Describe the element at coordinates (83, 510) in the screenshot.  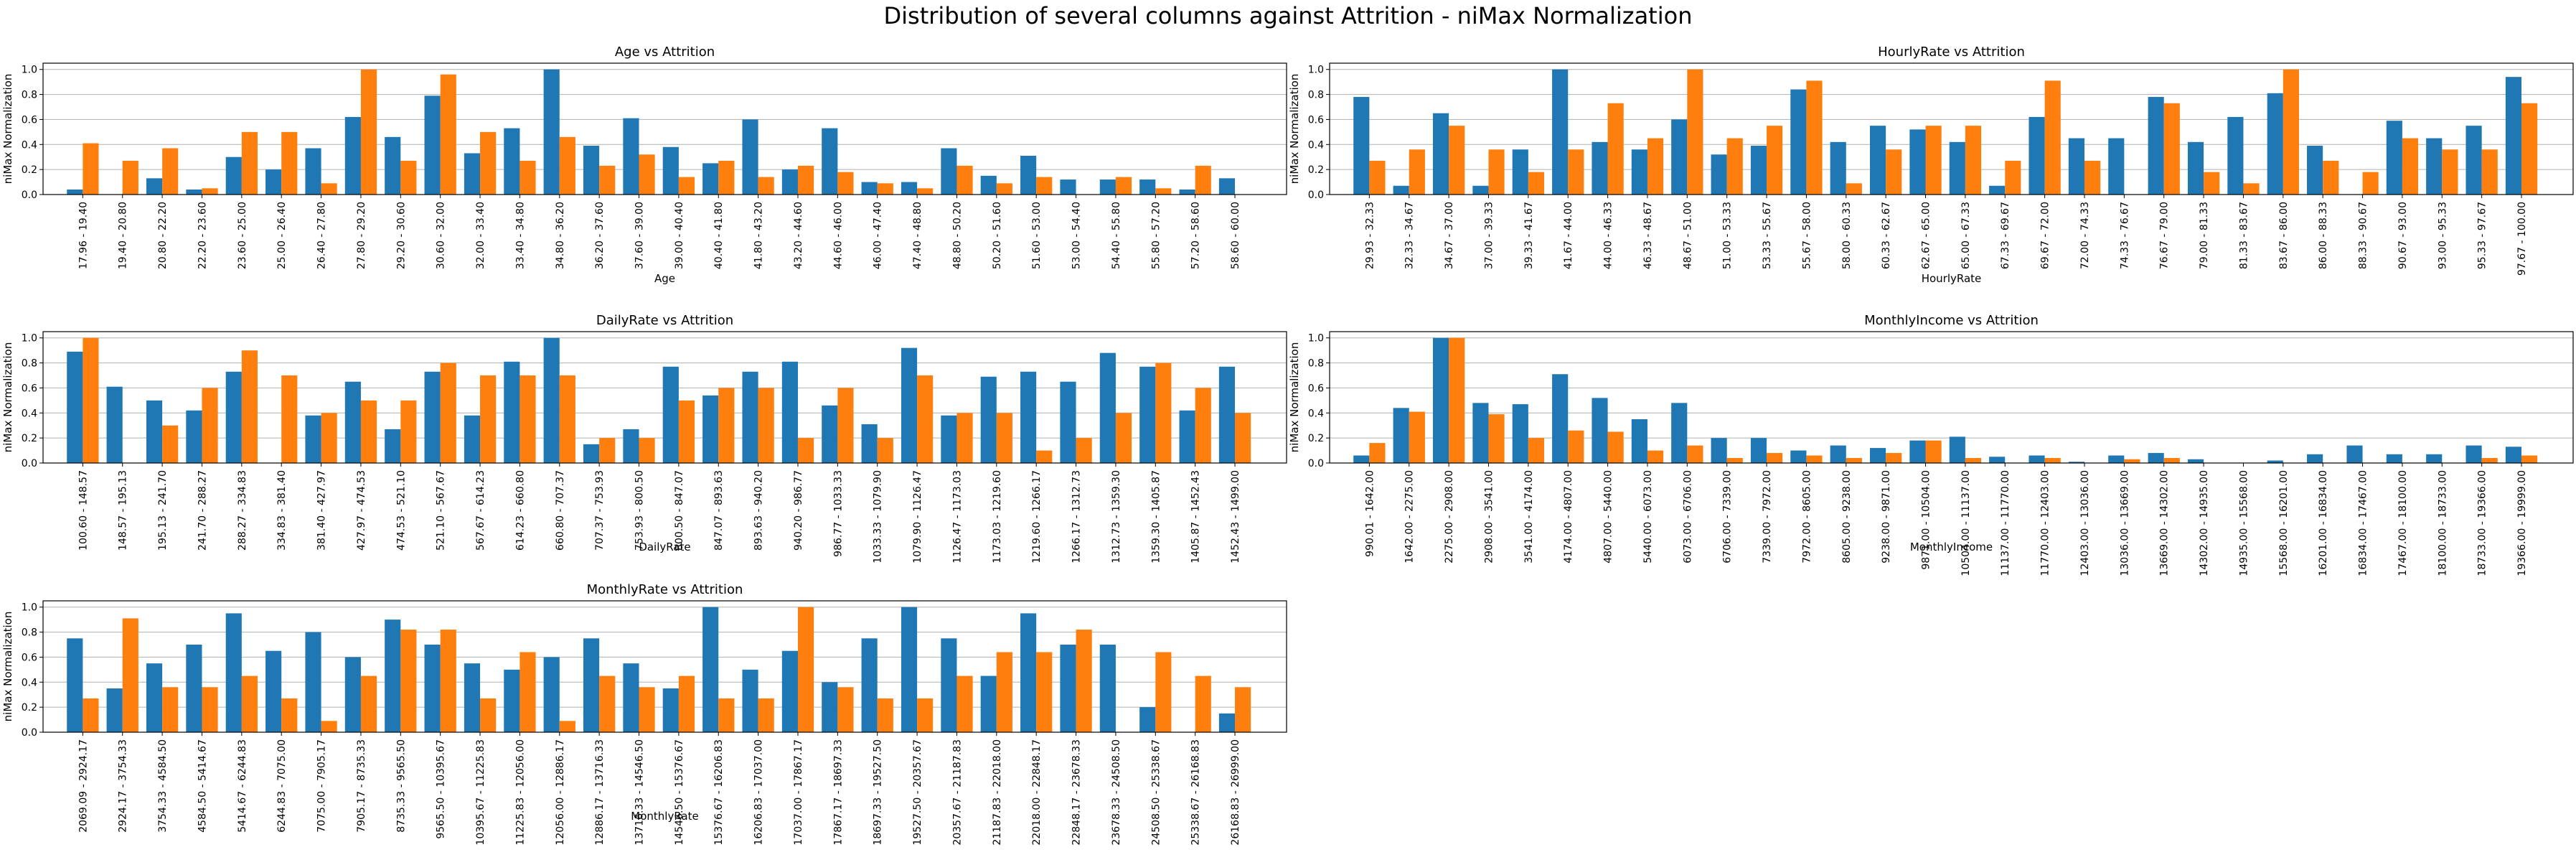
I see `x-tick-label: 100.60 - 148.57` at that location.